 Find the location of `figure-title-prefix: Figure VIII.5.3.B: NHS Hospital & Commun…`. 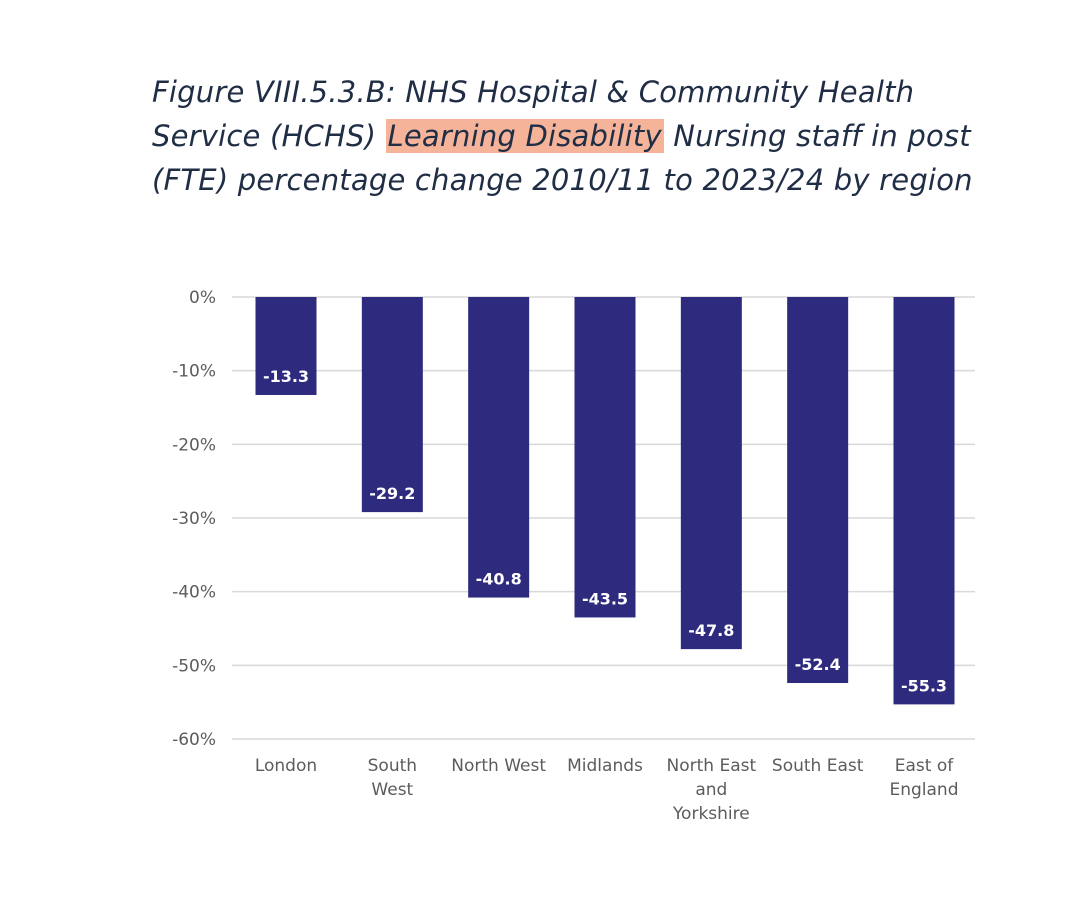

figure-title-prefix: Figure VIII.5.3.B: NHS Hospital & Commun… is located at coordinates (533, 114).